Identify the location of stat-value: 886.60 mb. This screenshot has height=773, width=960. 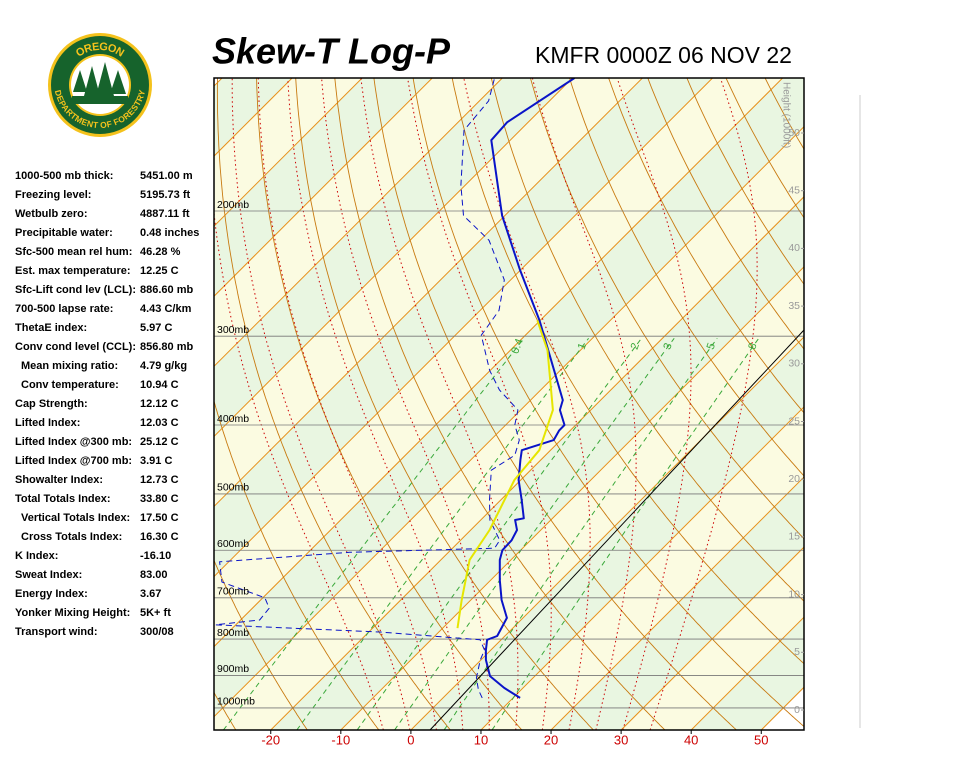
(166, 290).